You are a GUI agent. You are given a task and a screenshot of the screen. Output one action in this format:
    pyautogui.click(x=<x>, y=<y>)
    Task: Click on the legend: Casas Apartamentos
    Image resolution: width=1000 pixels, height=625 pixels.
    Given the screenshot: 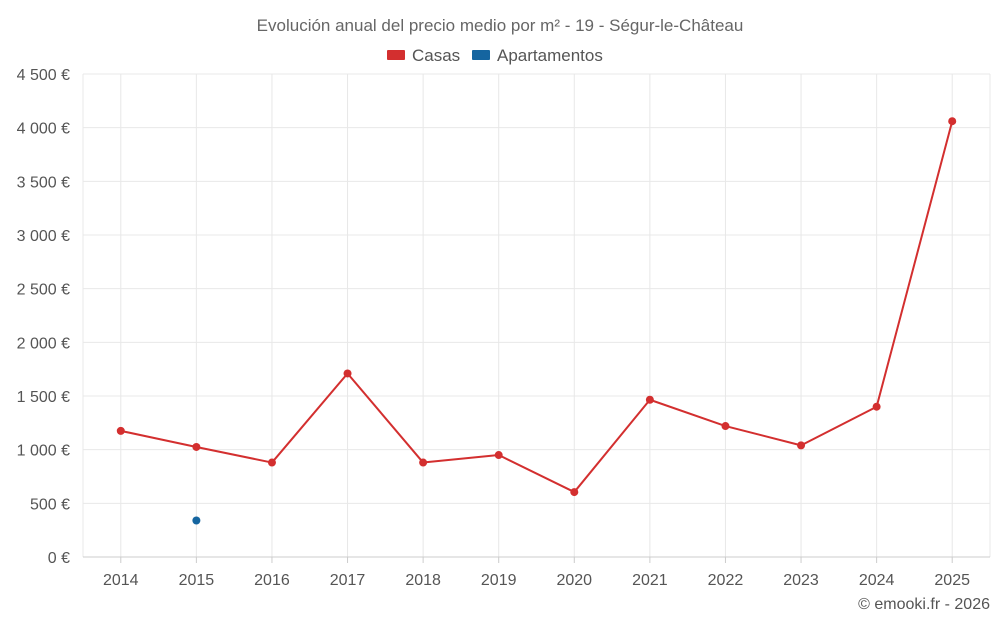 What is the action you would take?
    pyautogui.click(x=495, y=55)
    